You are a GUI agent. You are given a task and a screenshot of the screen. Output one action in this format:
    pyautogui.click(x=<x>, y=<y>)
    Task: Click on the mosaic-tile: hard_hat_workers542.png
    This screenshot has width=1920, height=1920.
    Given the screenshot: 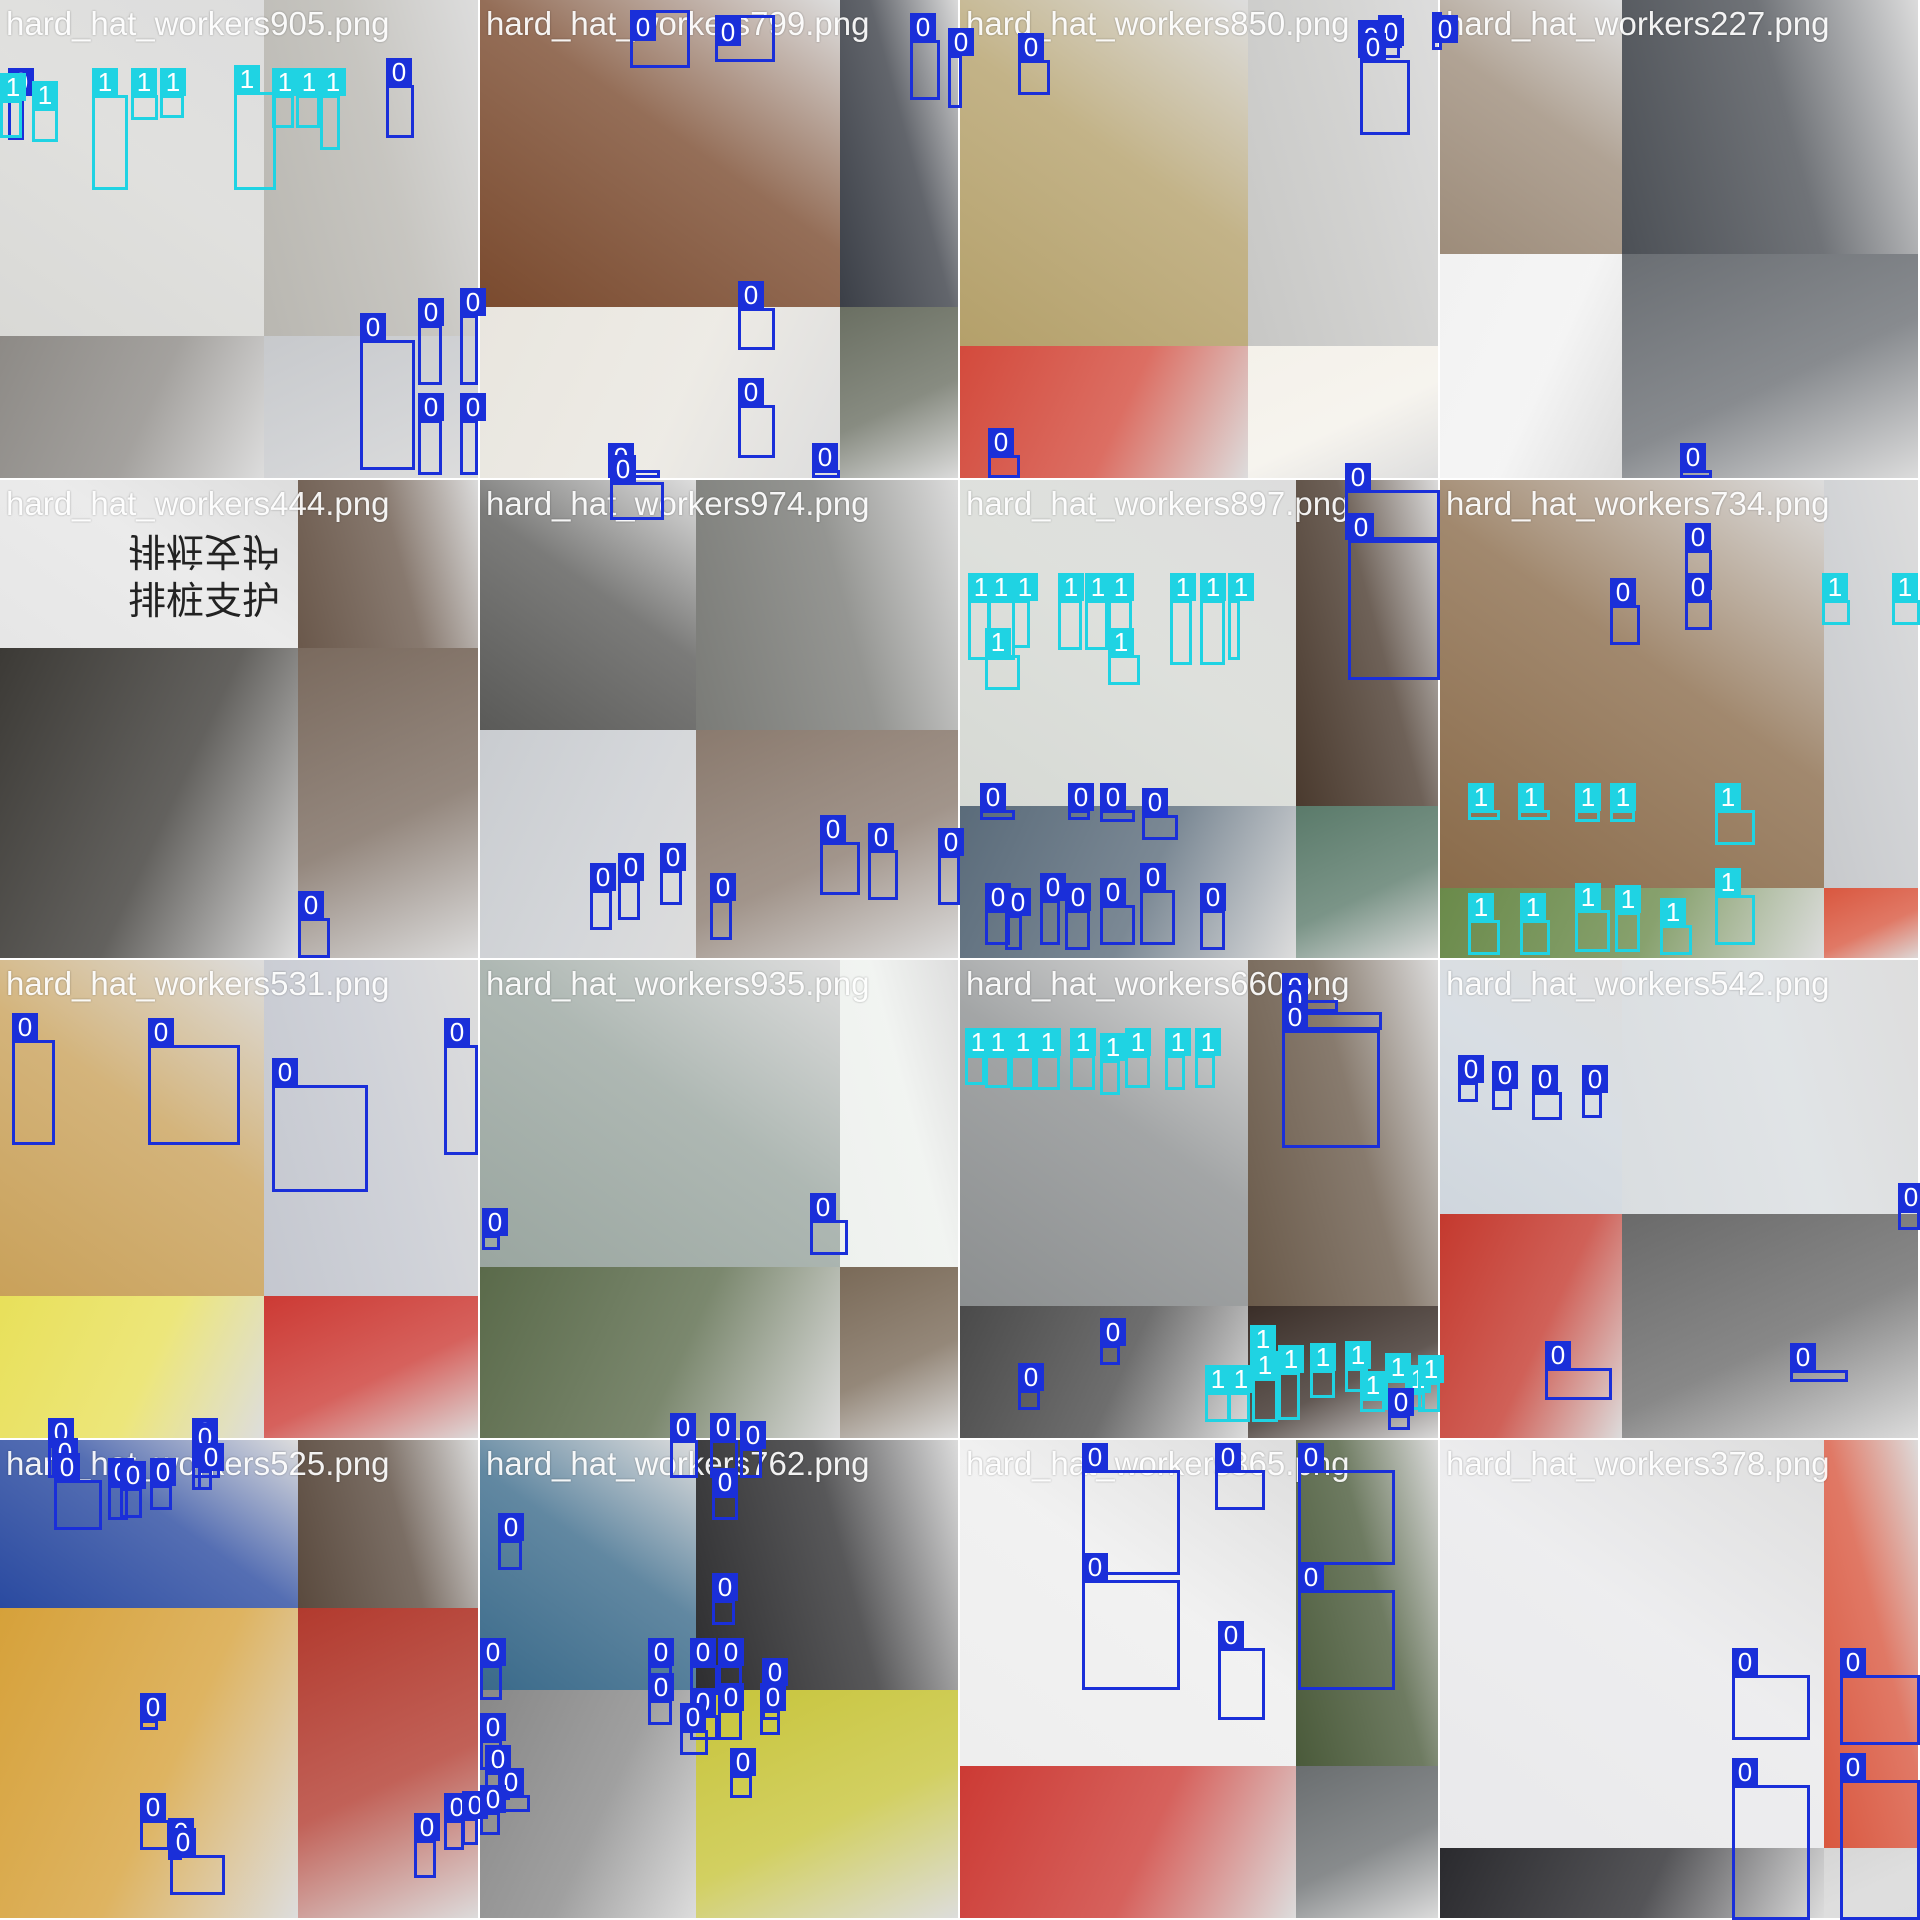 What is the action you would take?
    pyautogui.click(x=1680, y=1200)
    